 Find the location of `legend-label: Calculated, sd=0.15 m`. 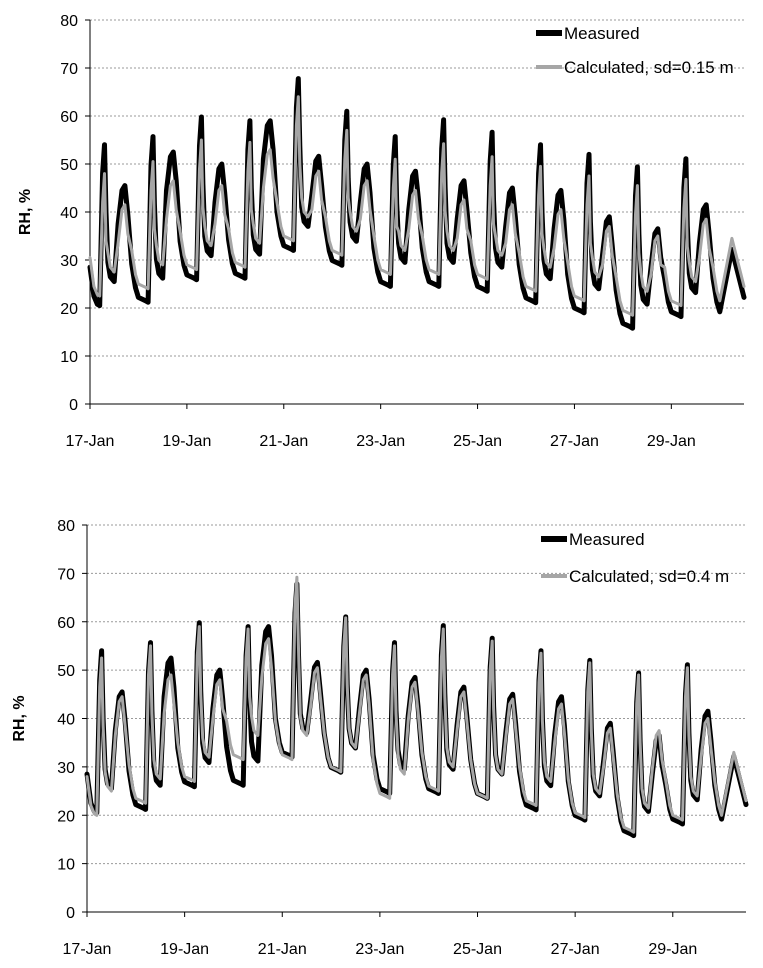

legend-label: Calculated, sd=0.15 m is located at coordinates (649, 67).